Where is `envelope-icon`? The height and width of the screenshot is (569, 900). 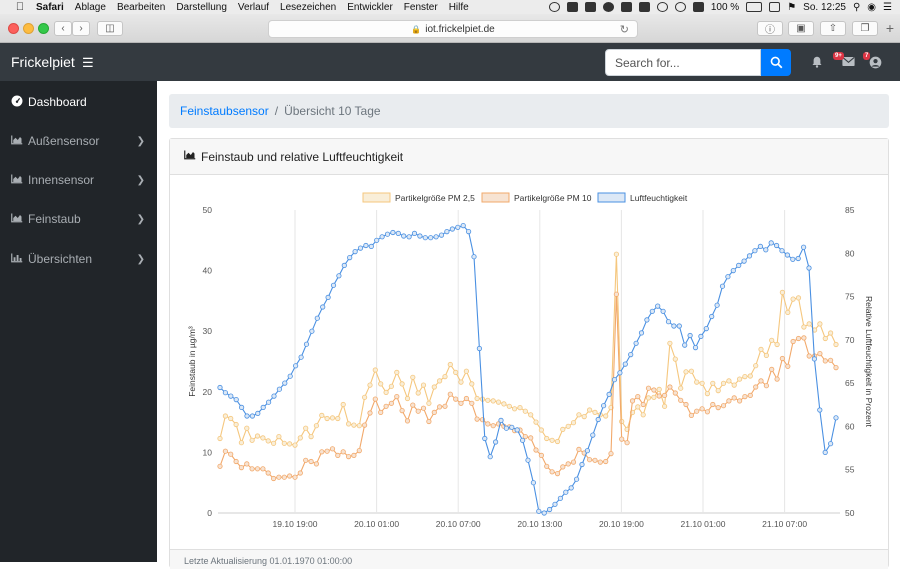 envelope-icon is located at coordinates (848, 63).